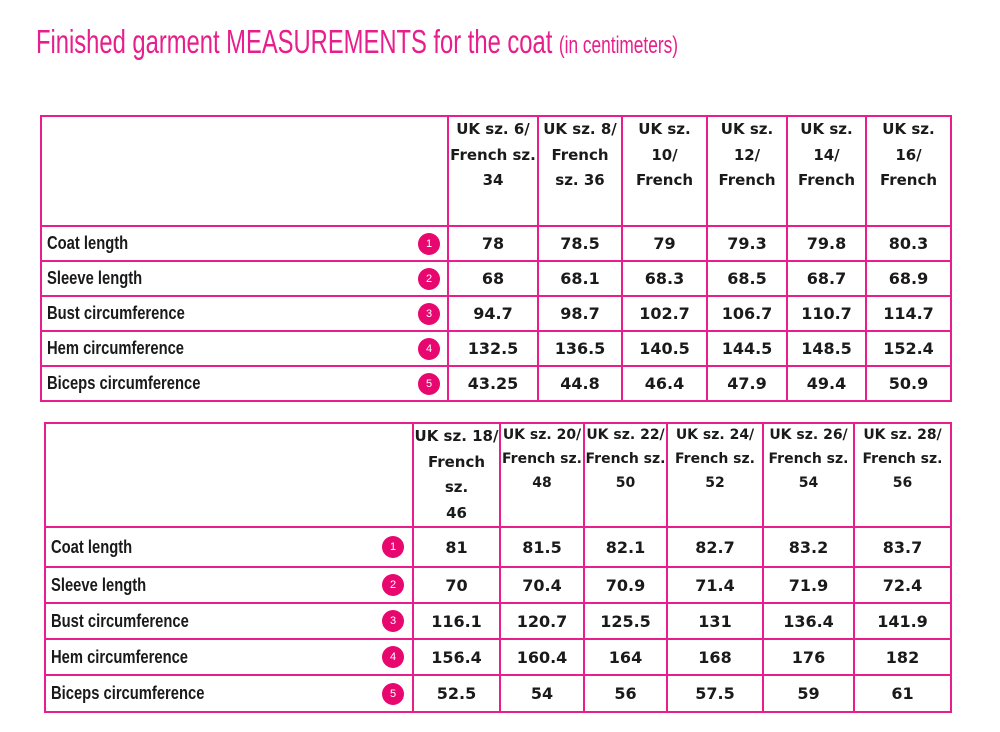  I want to click on size-header: UK sz. 10/French, so click(664, 171).